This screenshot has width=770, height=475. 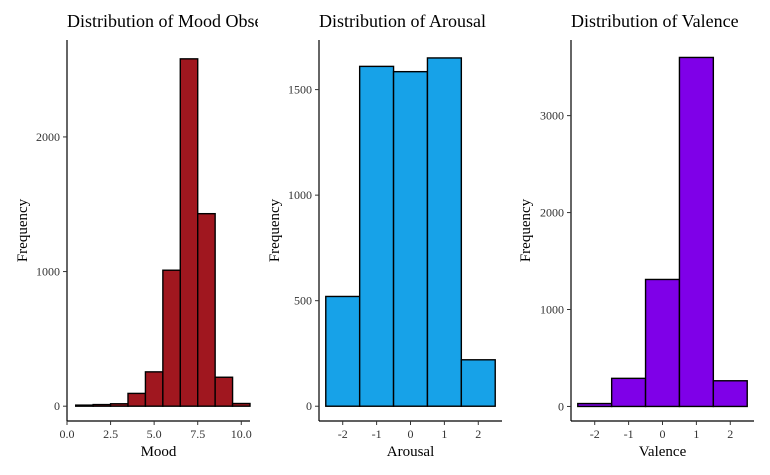 I want to click on x-tick-label: 2.5, so click(x=110, y=434).